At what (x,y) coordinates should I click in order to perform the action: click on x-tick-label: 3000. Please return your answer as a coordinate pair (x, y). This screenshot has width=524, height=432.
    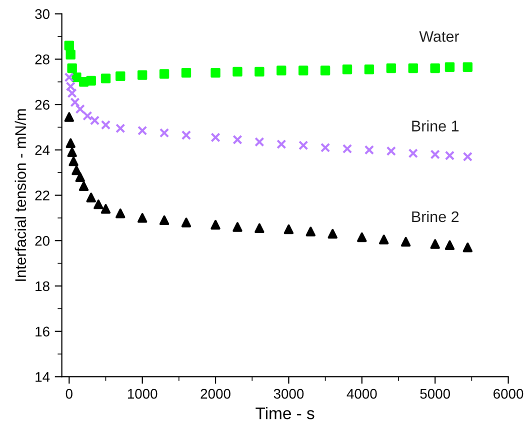
    Looking at the image, I should click on (289, 393).